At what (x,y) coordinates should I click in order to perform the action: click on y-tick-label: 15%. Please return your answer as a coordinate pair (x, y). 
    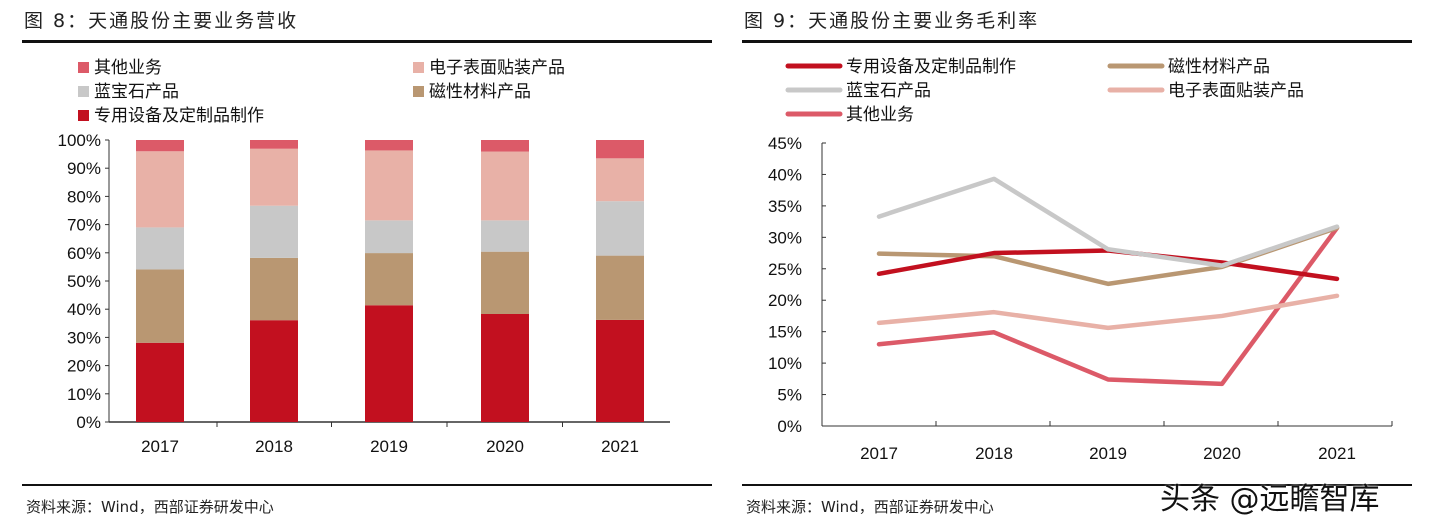
    Looking at the image, I should click on (785, 332).